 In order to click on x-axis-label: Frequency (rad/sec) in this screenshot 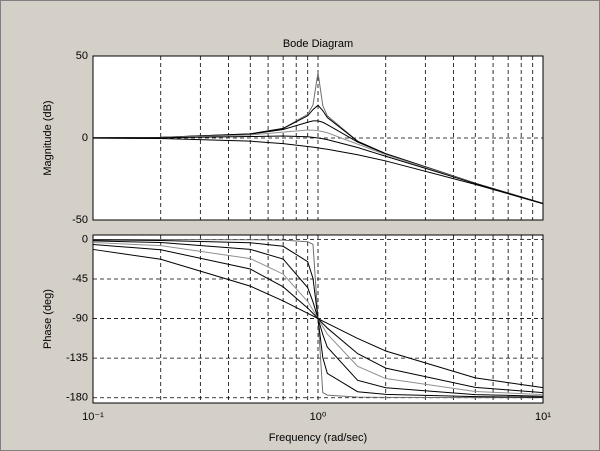, I will do `click(318, 438)`.